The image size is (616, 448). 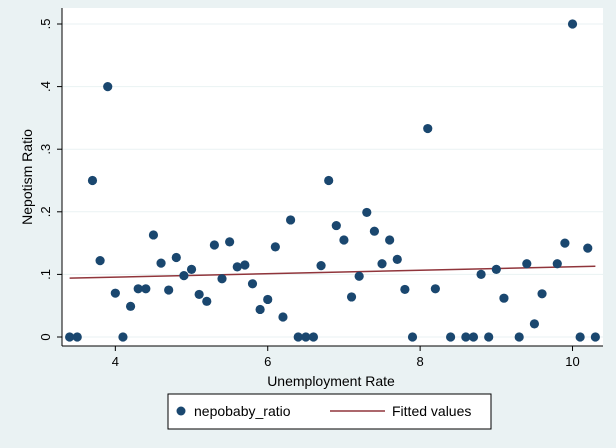 I want to click on y-tick-label: 0, so click(x=45, y=336).